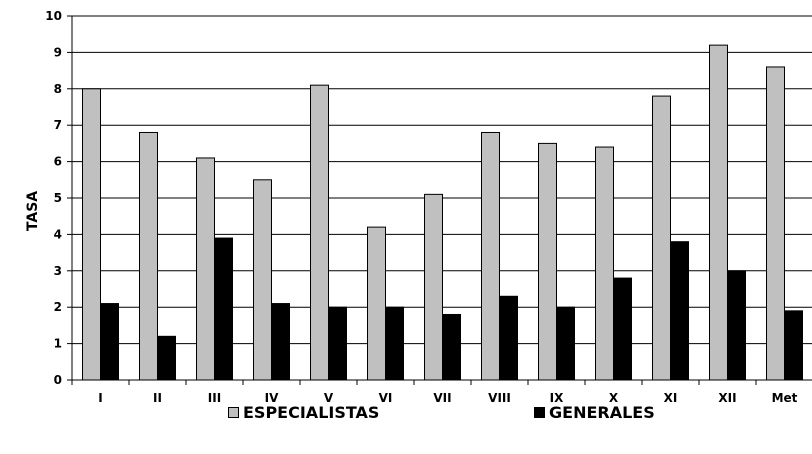 This screenshot has width=812, height=454. What do you see at coordinates (58, 125) in the screenshot?
I see `y-tick-label: 7` at bounding box center [58, 125].